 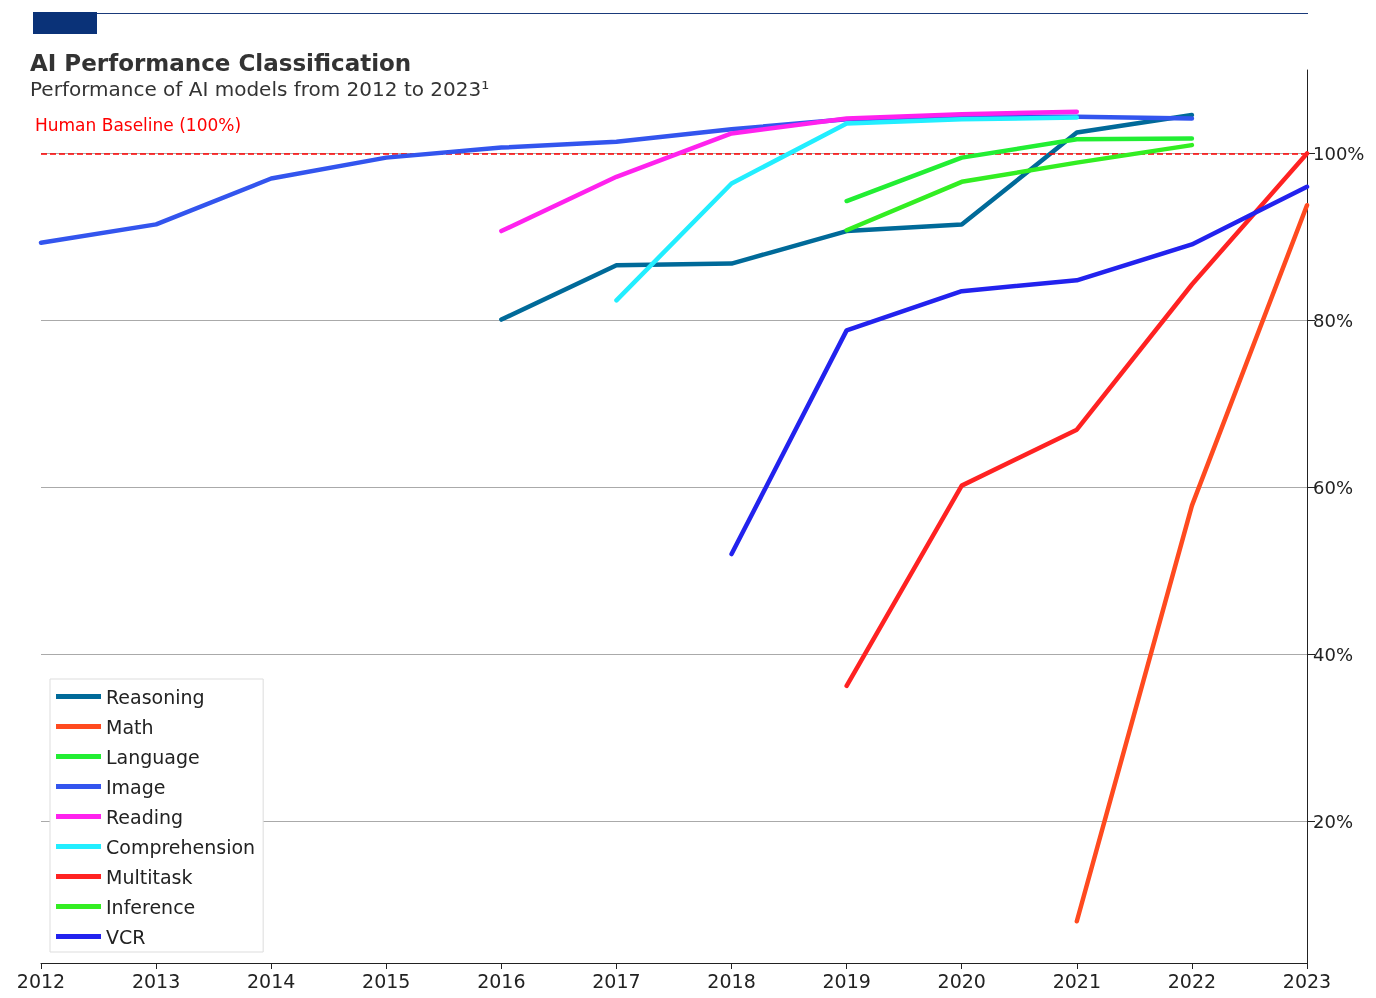 What do you see at coordinates (260, 89) in the screenshot?
I see `chart-subtitle: Performance of AI models from 2012 to 2023¹` at bounding box center [260, 89].